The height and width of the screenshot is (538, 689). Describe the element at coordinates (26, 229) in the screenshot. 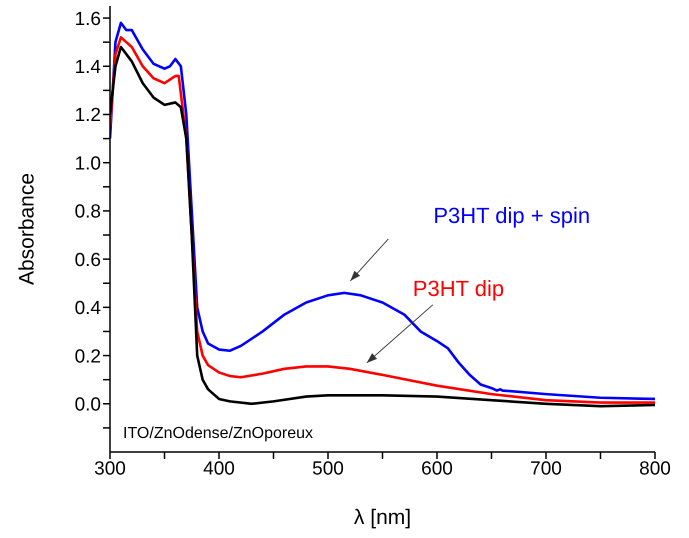

I see `y-axis-title: Absorbance` at that location.